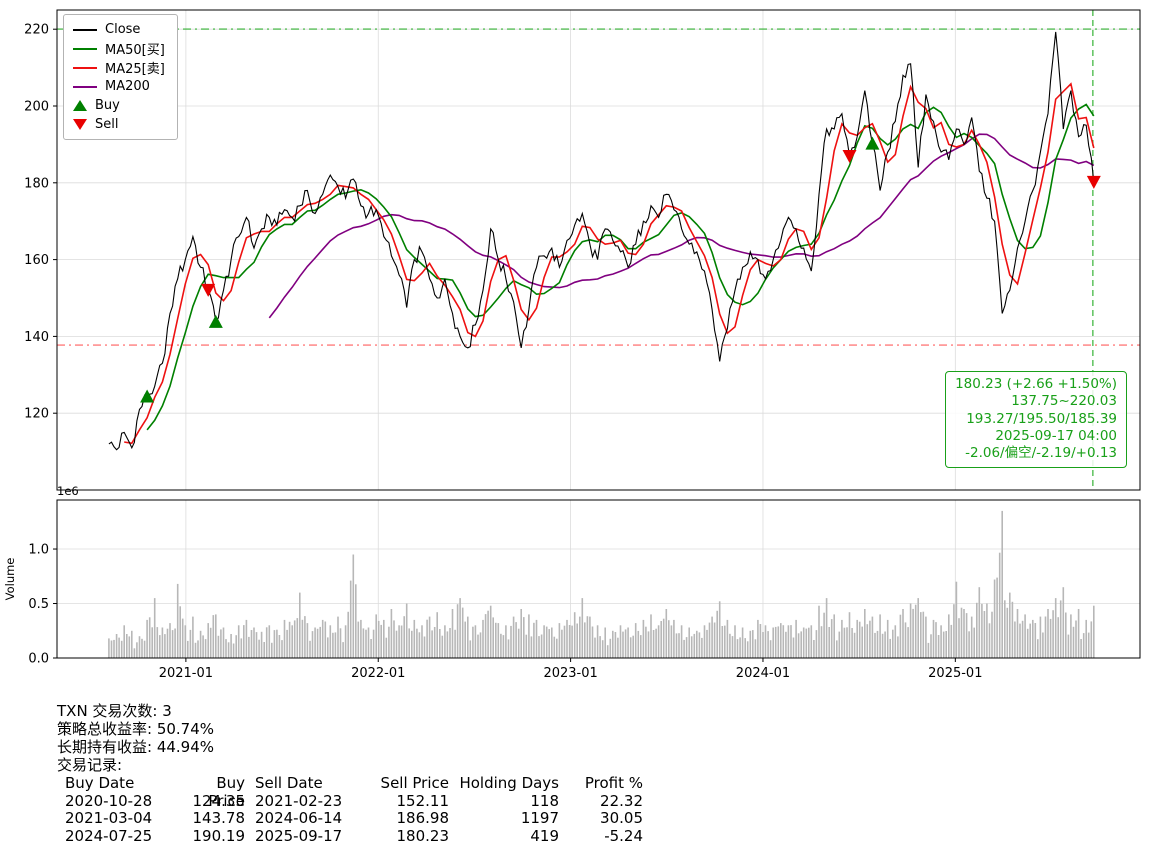  Describe the element at coordinates (36, 30) in the screenshot. I see `price-ytick-label: 220` at that location.